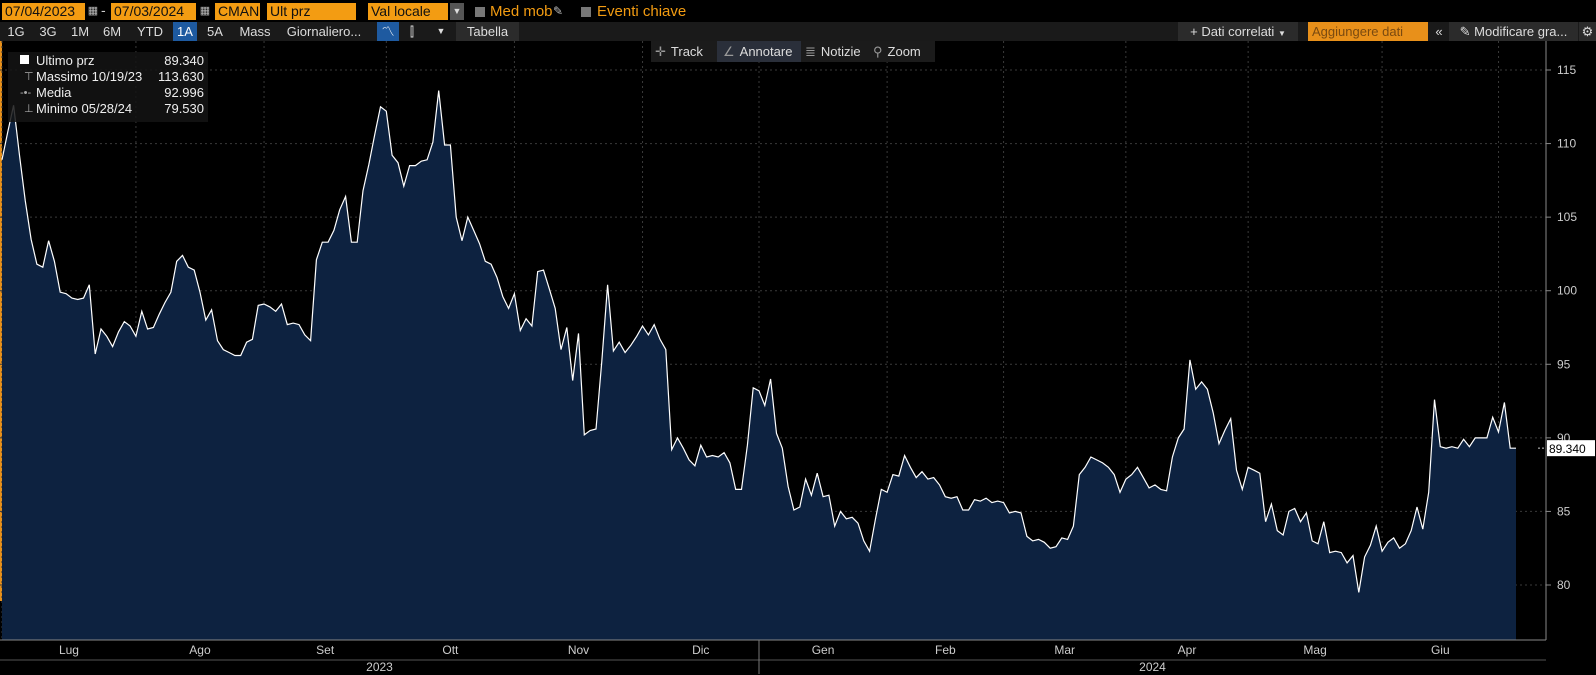  Describe the element at coordinates (700, 650) in the screenshot. I see `month-label: Dic` at that location.